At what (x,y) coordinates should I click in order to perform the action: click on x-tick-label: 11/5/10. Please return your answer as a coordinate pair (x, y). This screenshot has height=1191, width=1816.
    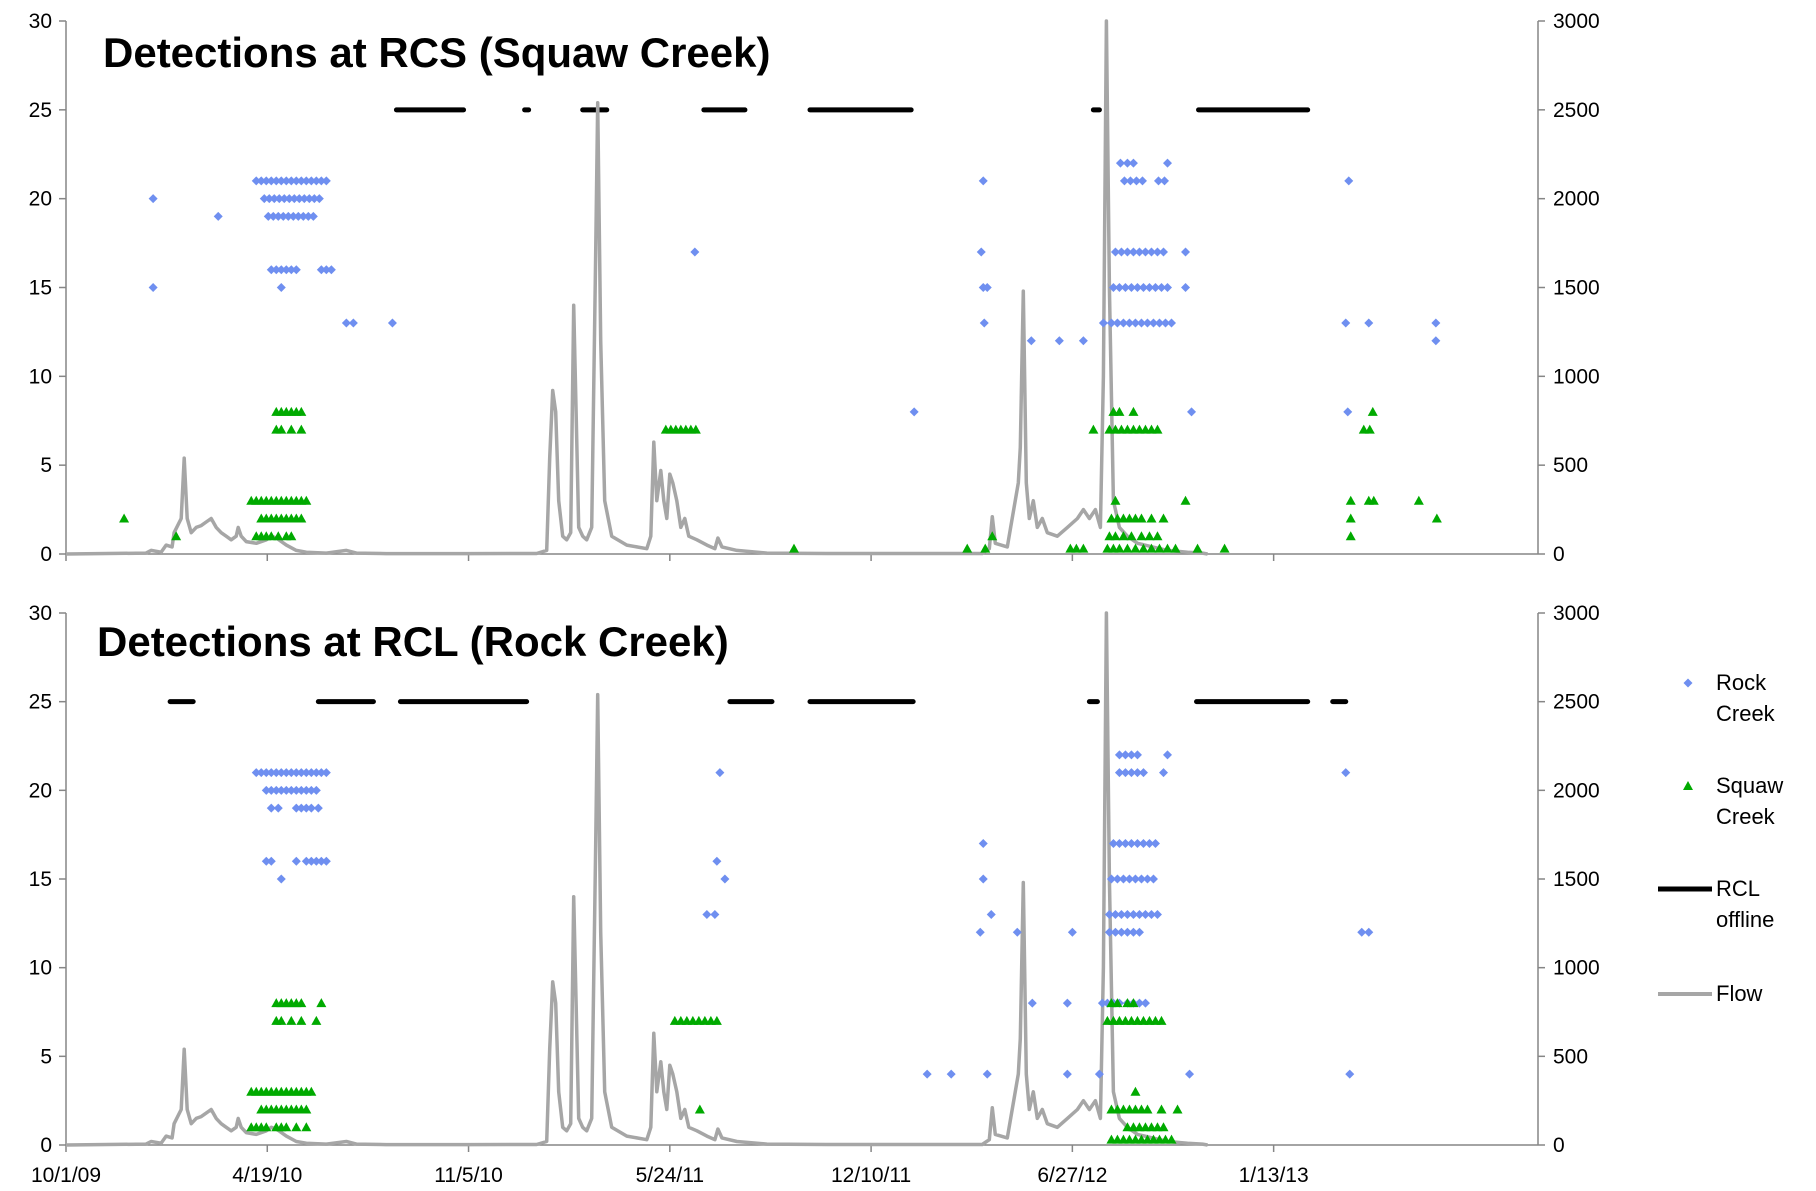
    Looking at the image, I should click on (468, 1175).